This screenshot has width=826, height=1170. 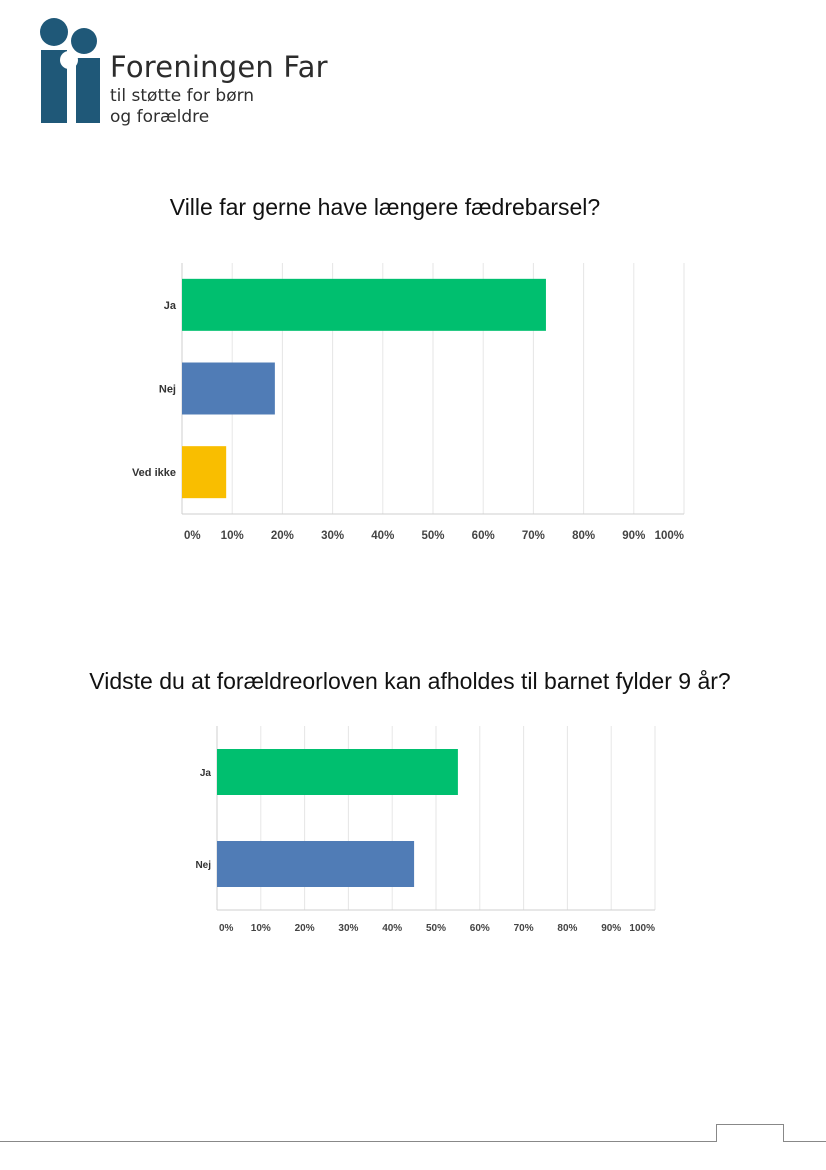 I want to click on chart-2-tick-label: 20%, so click(x=305, y=928).